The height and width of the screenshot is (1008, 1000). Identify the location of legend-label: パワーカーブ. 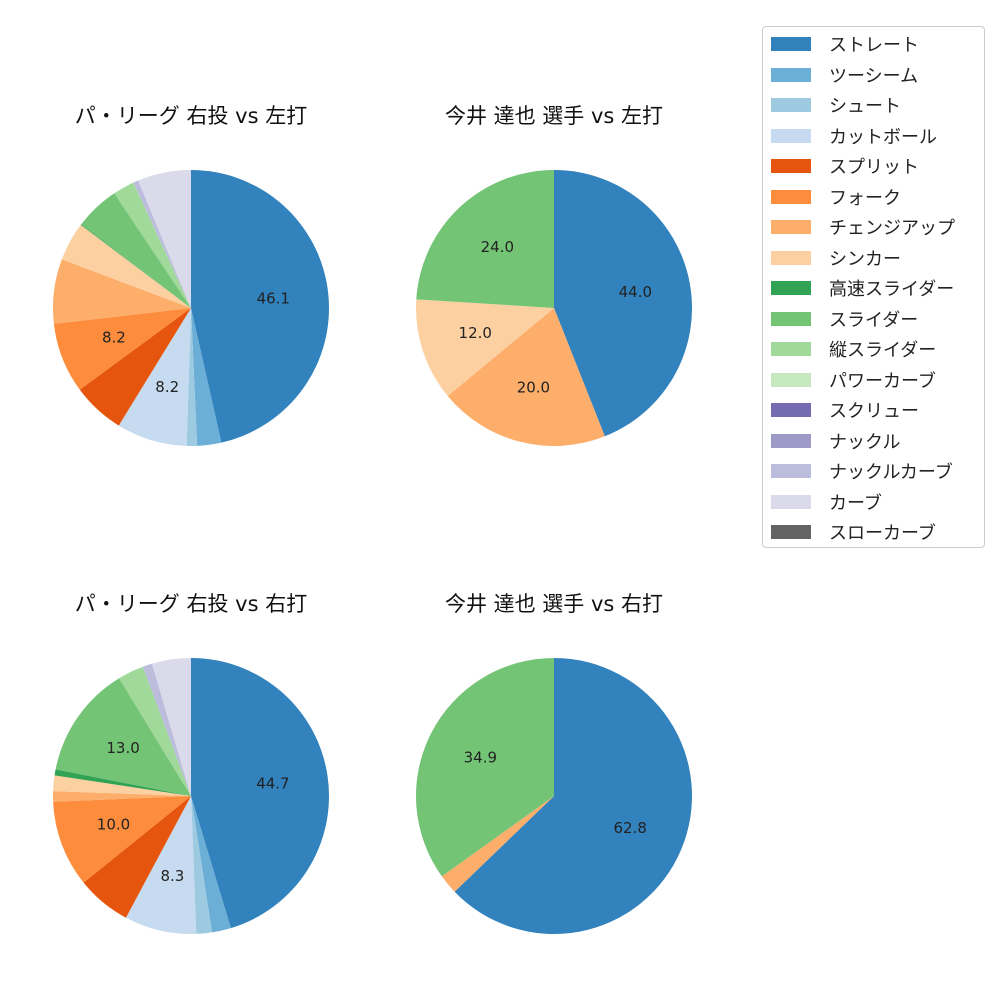
(882, 381).